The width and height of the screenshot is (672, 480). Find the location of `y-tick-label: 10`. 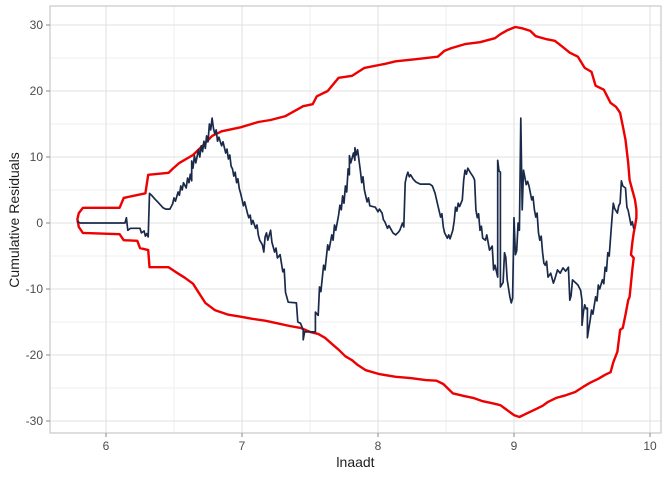

y-tick-label: 10 is located at coordinates (37, 157).